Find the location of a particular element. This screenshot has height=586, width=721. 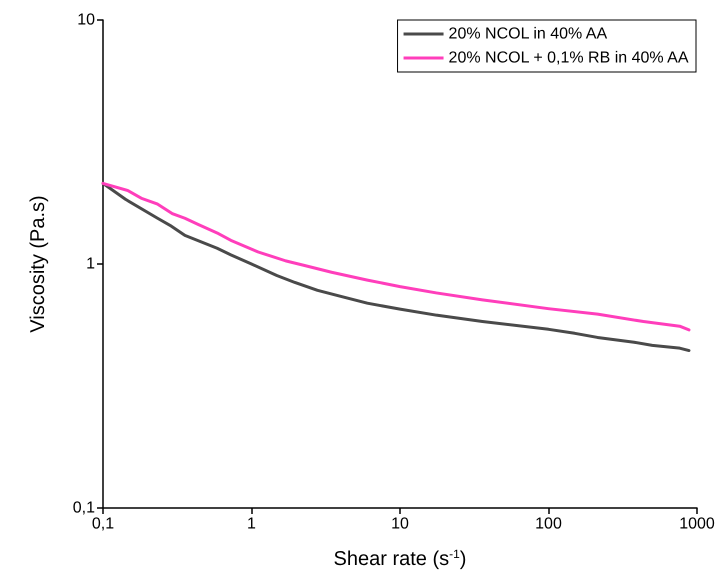

x-tick-label: 1 is located at coordinates (251, 524).